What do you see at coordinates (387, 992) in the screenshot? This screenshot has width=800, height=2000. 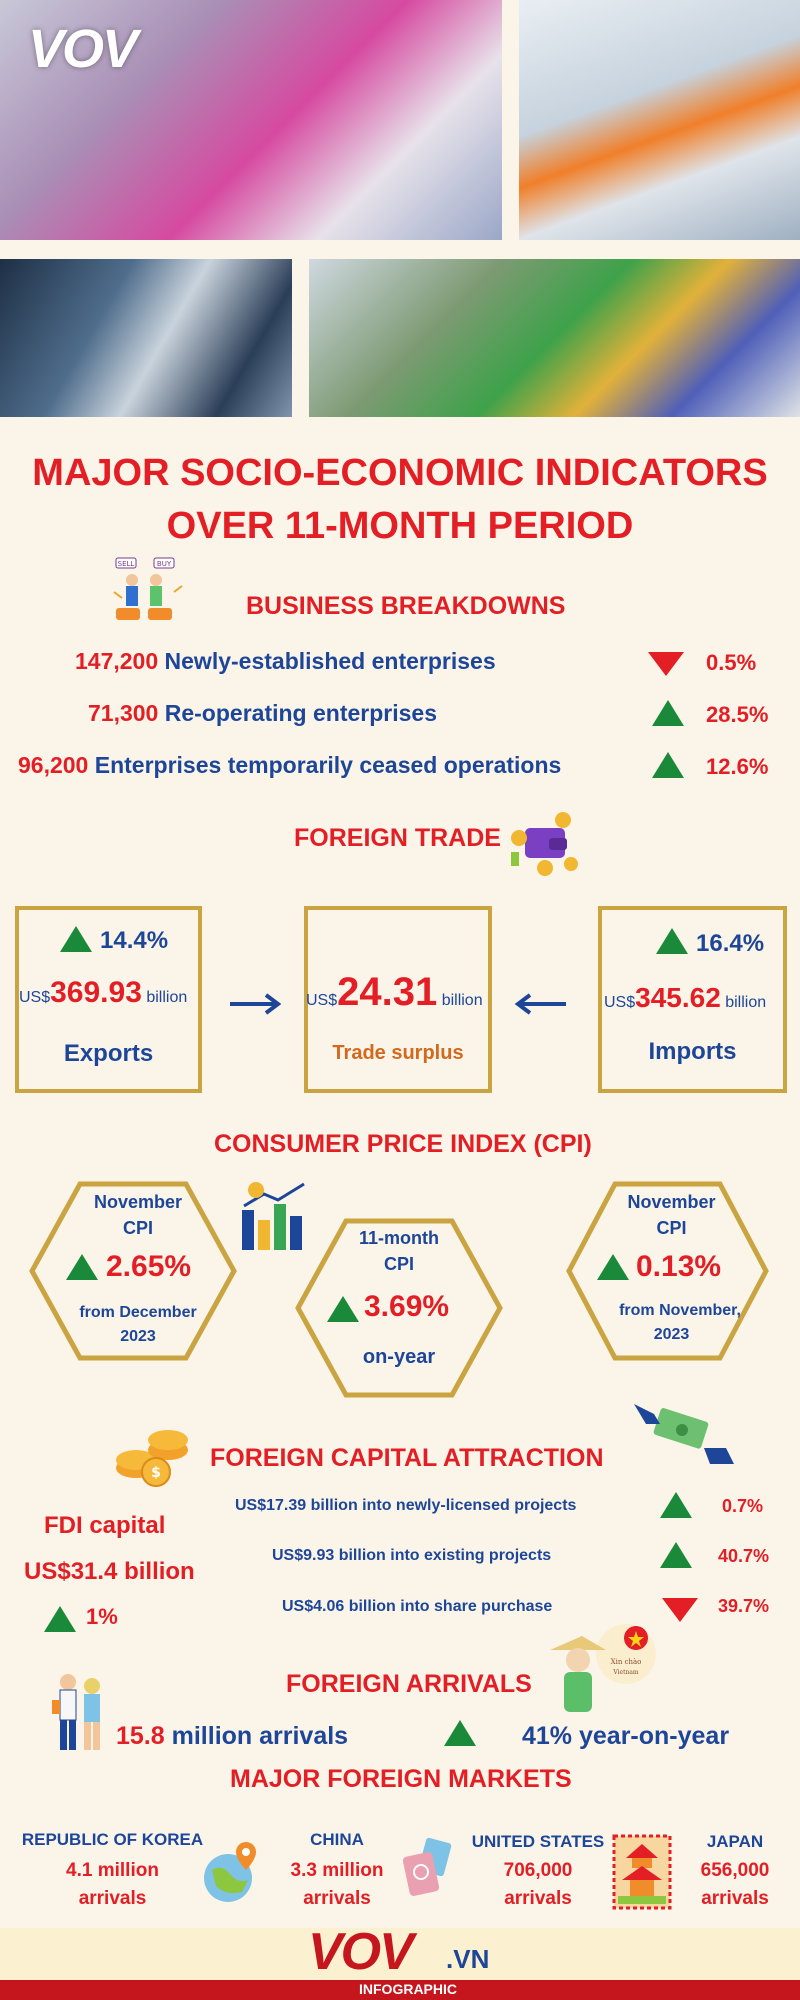 I see `surplus-amount: 24.31` at bounding box center [387, 992].